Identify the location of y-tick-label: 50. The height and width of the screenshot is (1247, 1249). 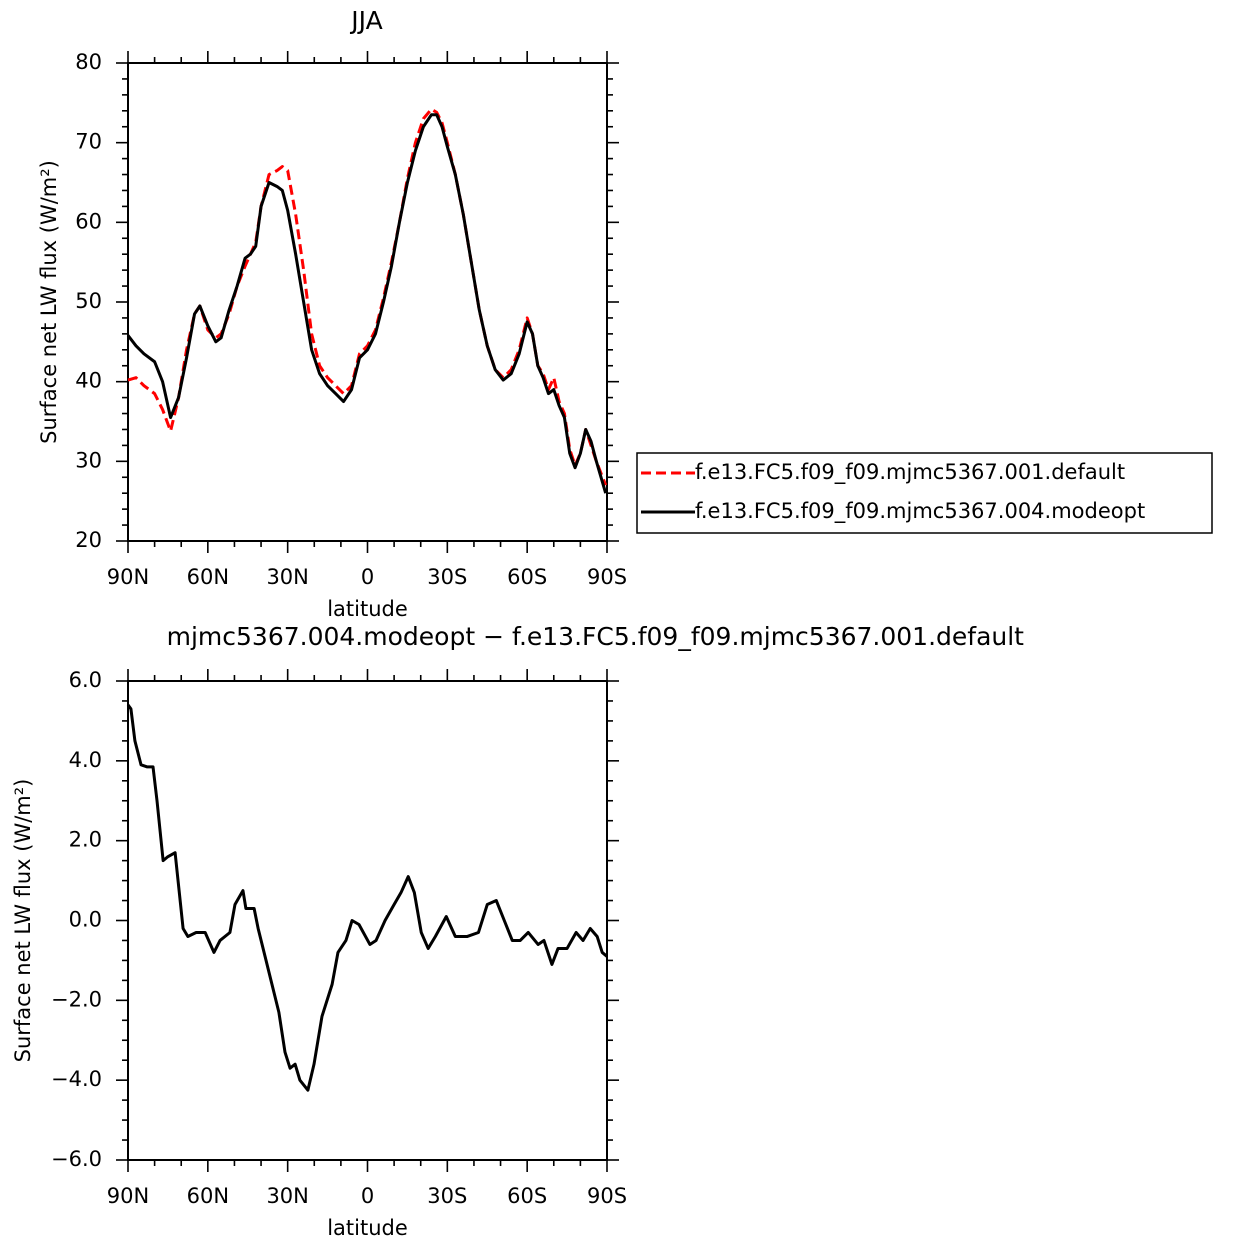
(88, 301).